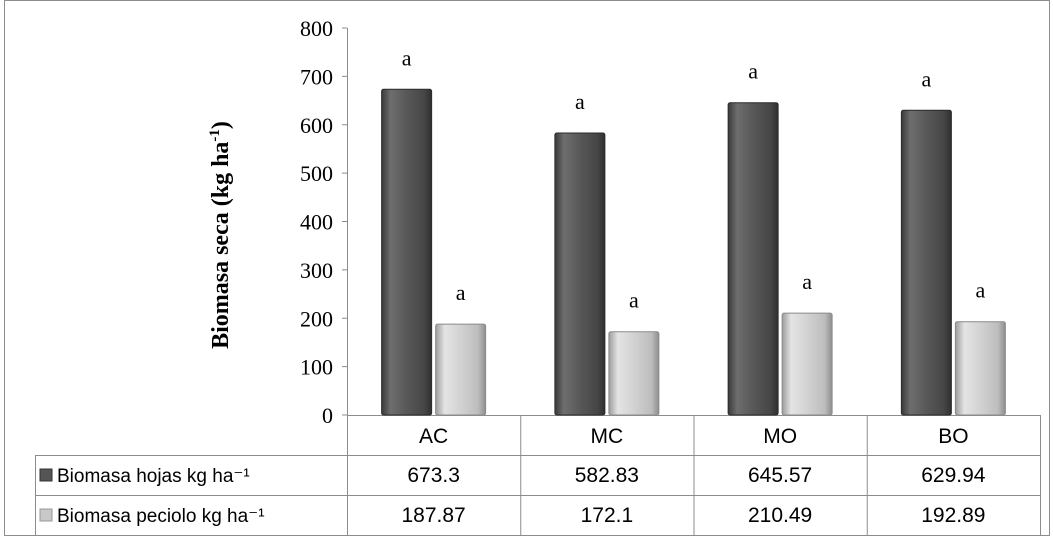  What do you see at coordinates (316, 28) in the screenshot?
I see `y-tick-label: 800` at bounding box center [316, 28].